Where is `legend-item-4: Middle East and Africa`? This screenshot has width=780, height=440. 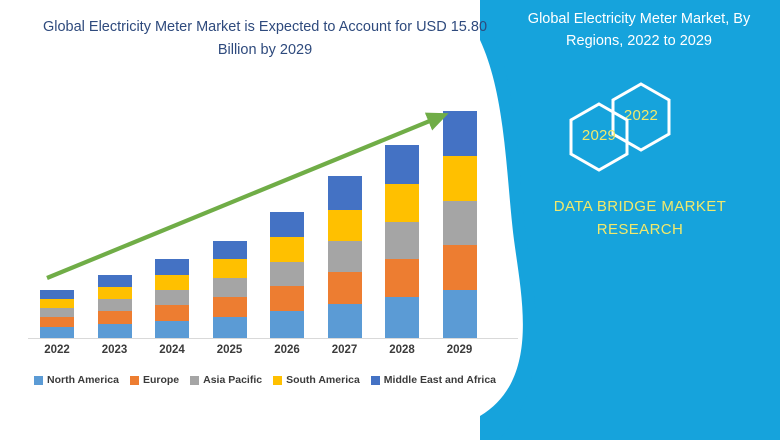
legend-item-4: Middle East and Africa is located at coordinates (433, 380).